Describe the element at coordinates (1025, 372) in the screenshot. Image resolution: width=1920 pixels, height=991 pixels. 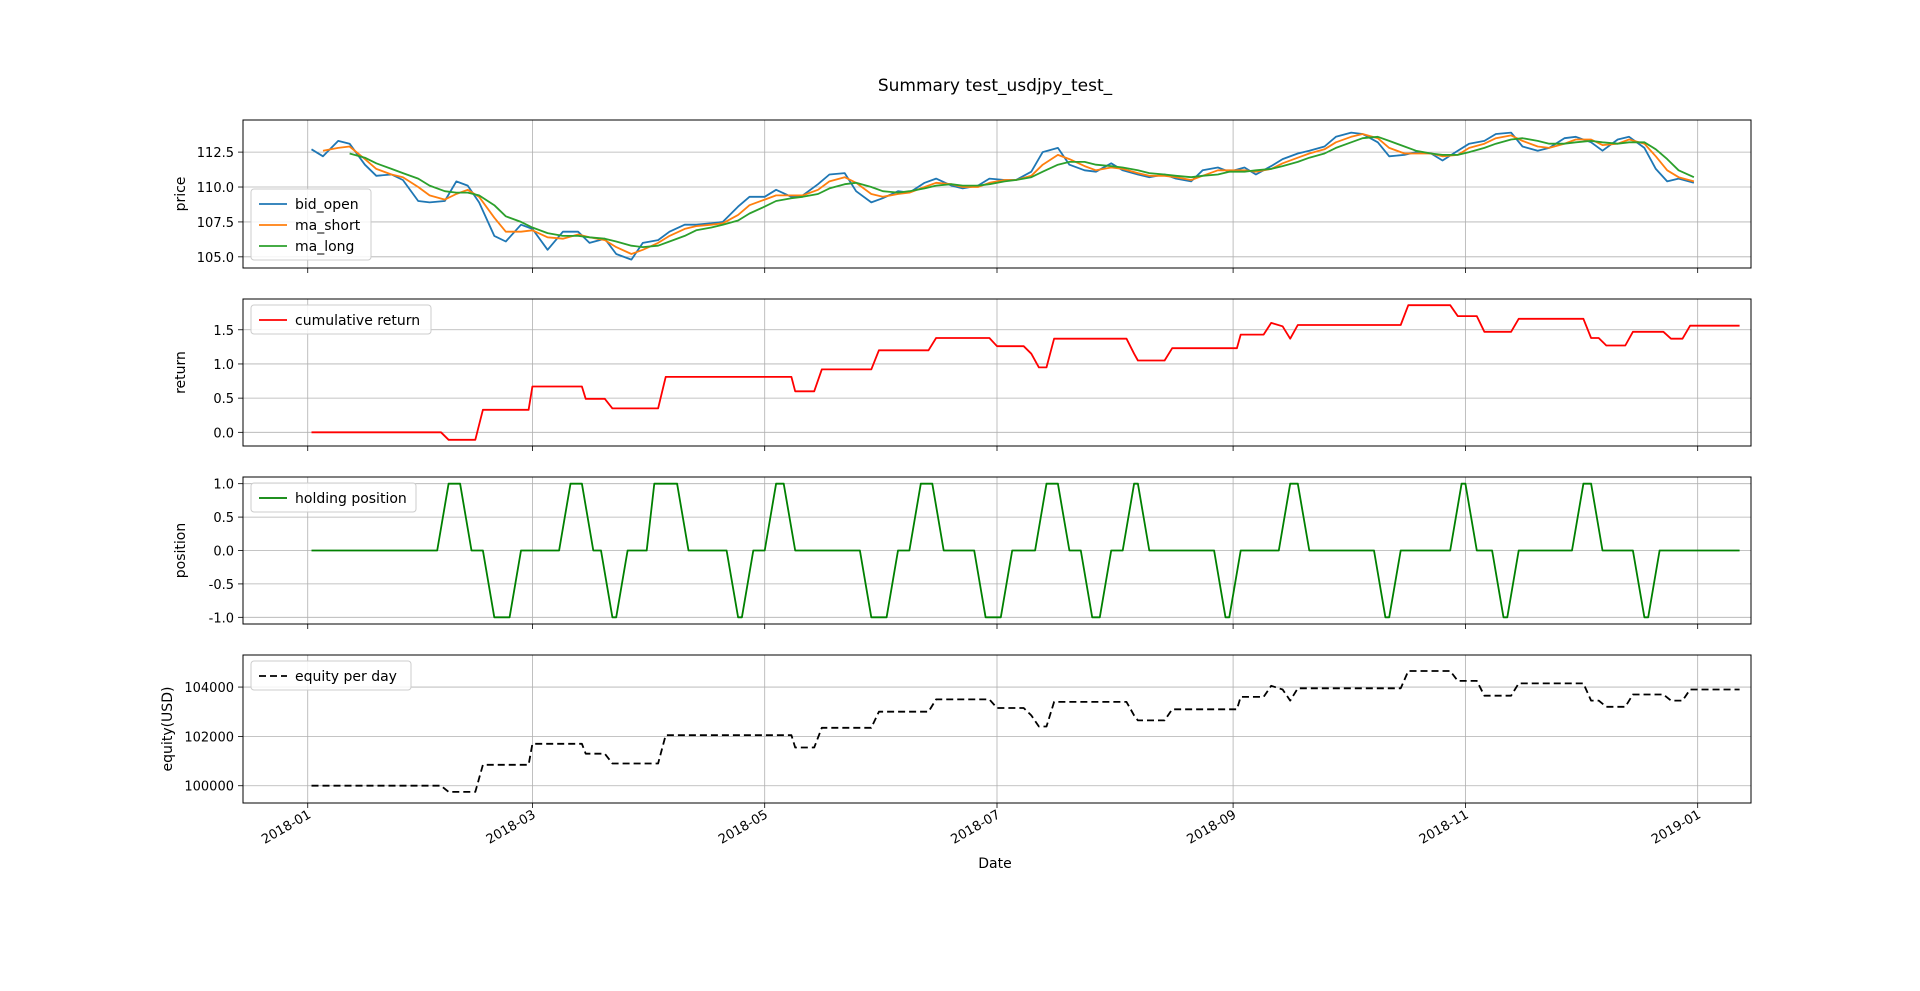
I see `series-line-cumulative-return` at that location.